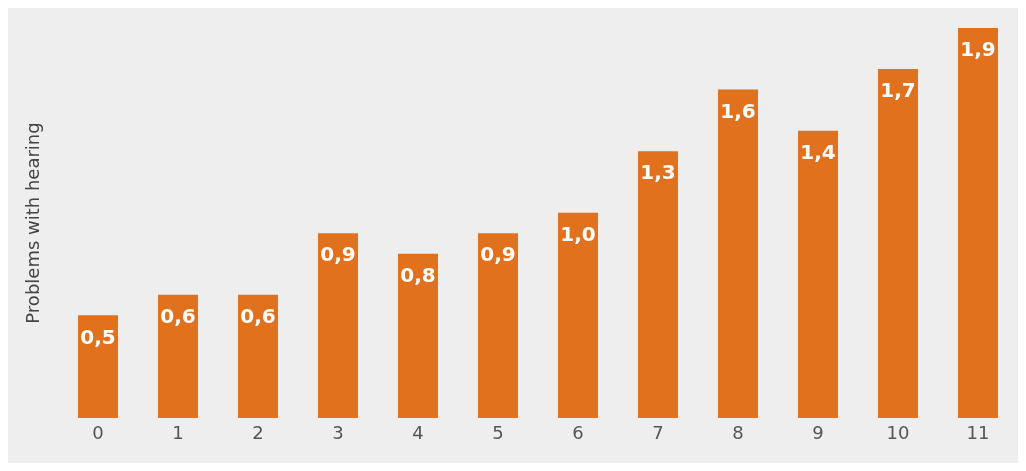 This screenshot has width=1026, height=471. Describe the element at coordinates (498, 432) in the screenshot. I see `x-tick-label: 5` at that location.